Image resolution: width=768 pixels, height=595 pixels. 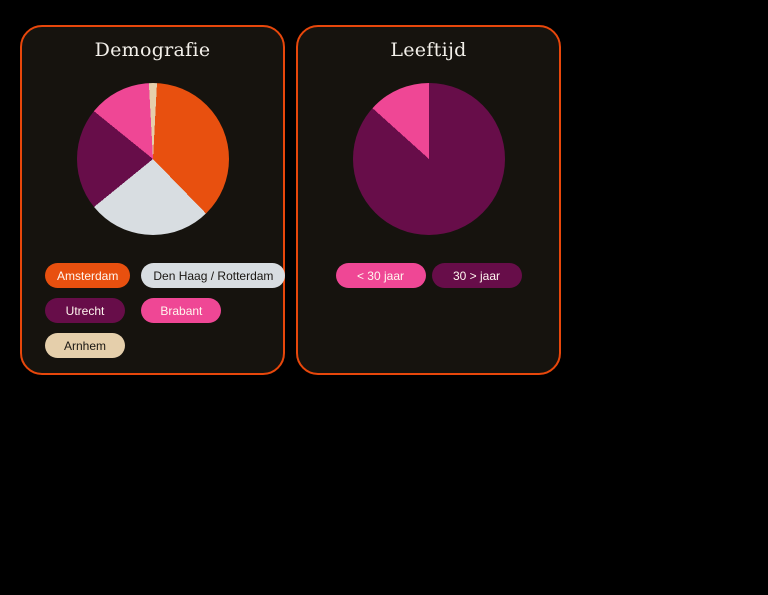 What do you see at coordinates (380, 275) in the screenshot?
I see `legend-pill-under-30: < 30 jaar` at bounding box center [380, 275].